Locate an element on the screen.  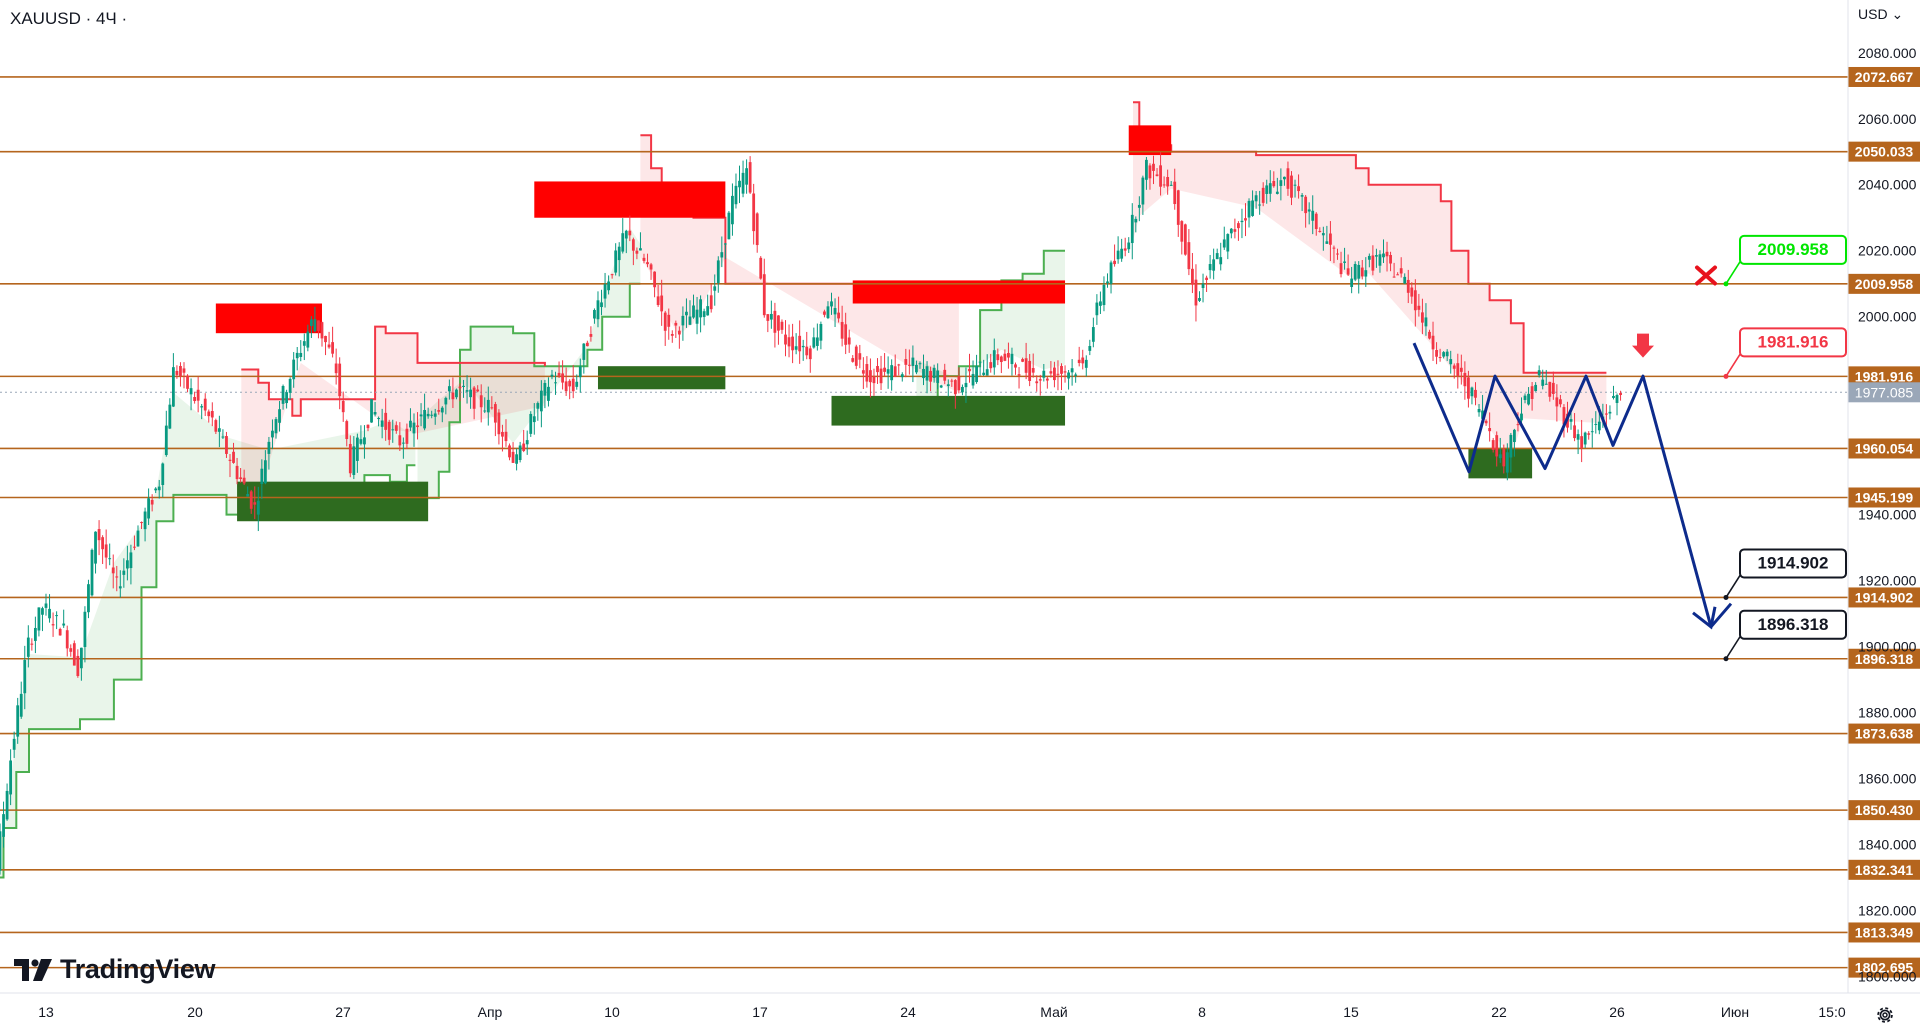
uptrend-fill is located at coordinates (208, 635).